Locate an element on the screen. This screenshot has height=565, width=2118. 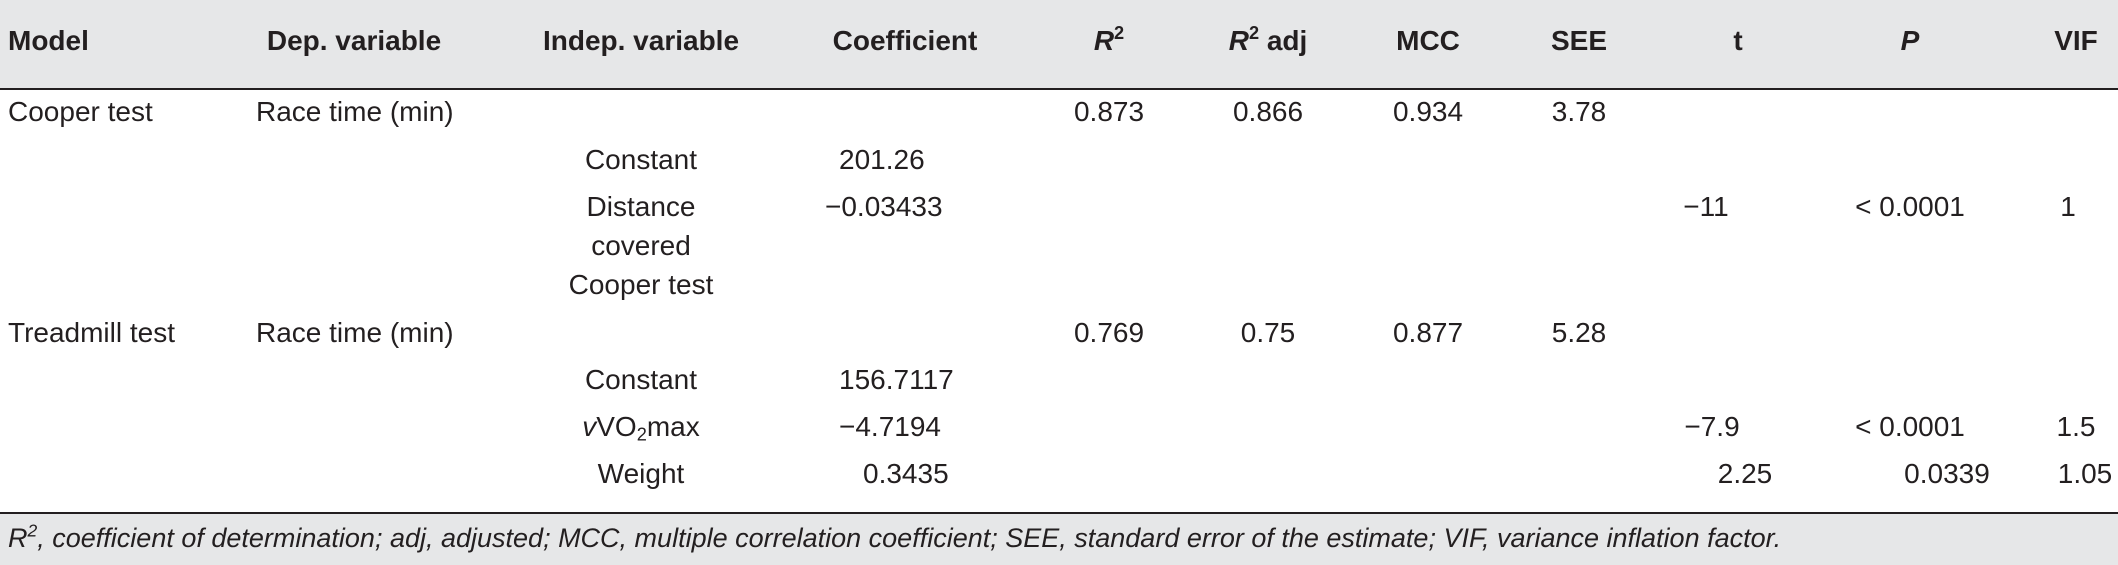
treadmill-weight-label: Weight is located at coordinates (641, 473).